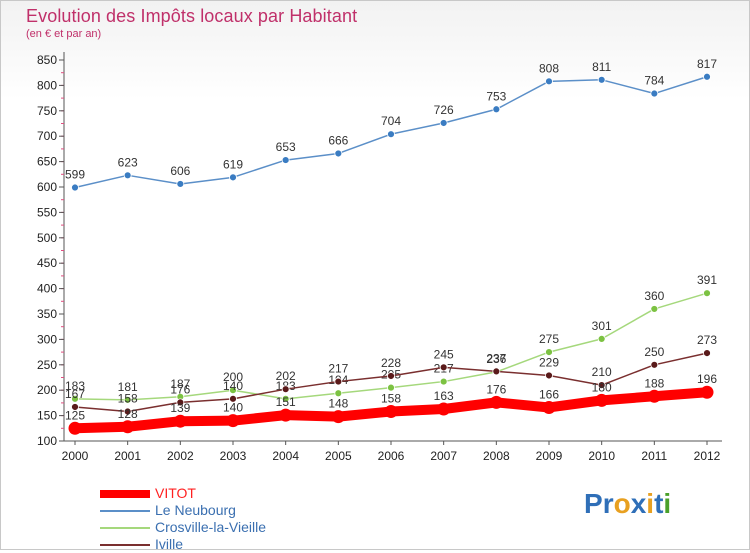  What do you see at coordinates (233, 408) in the screenshot?
I see `data-label-vitot: 140` at bounding box center [233, 408].